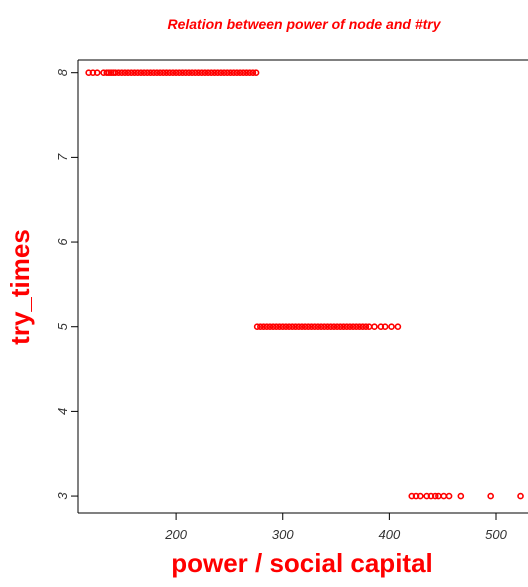 This screenshot has height=587, width=528. I want to click on chart-title: Relation between power of node and #try, so click(304, 24).